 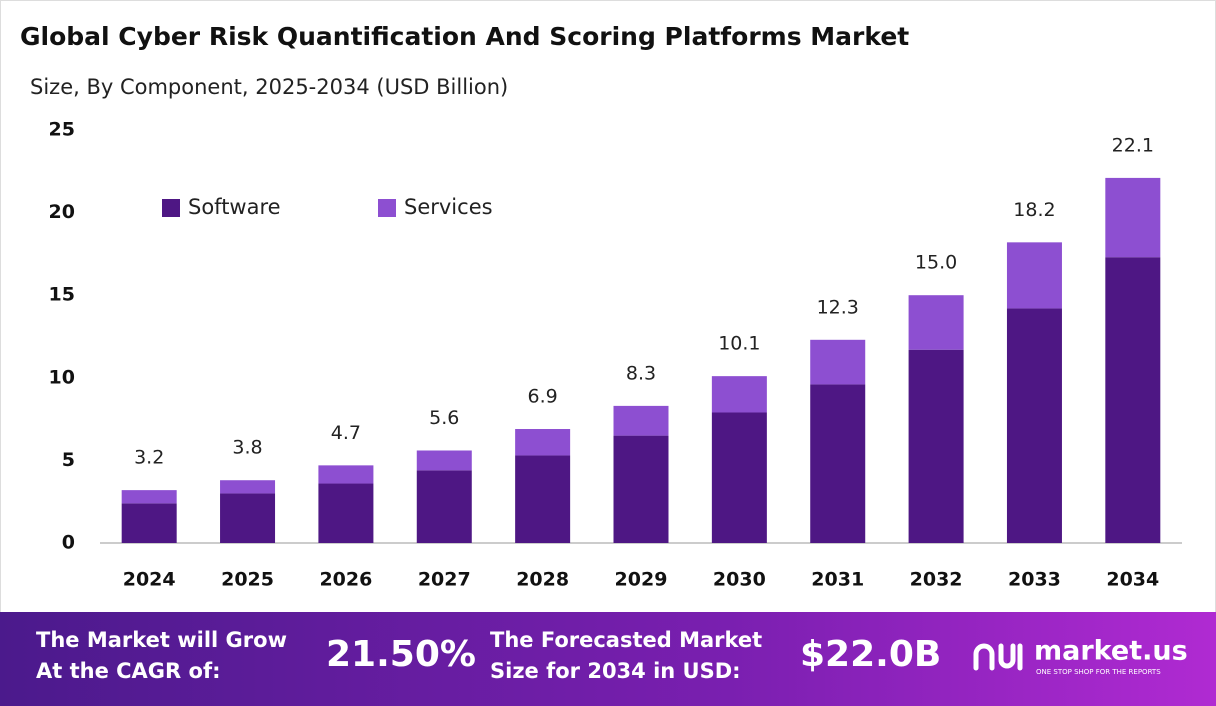 I want to click on x-tick-label: 2027, so click(x=444, y=580).